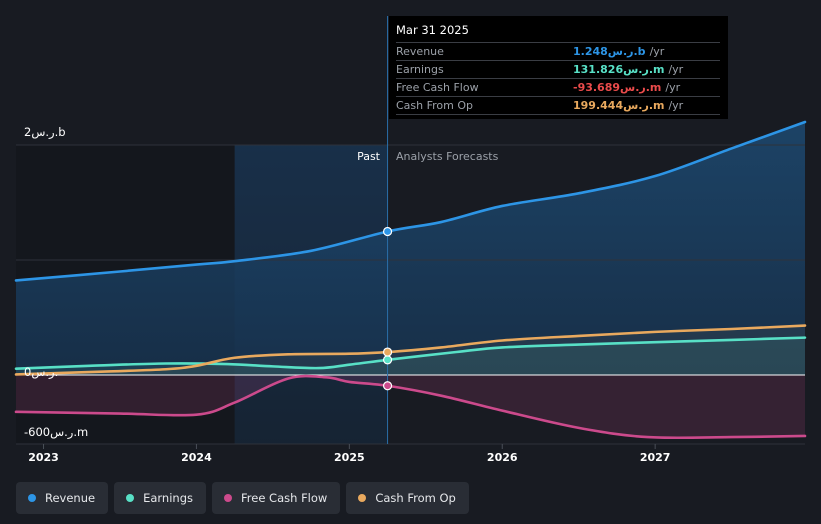  I want to click on legend-free-cash-flow: Free Cash Flow, so click(276, 498).